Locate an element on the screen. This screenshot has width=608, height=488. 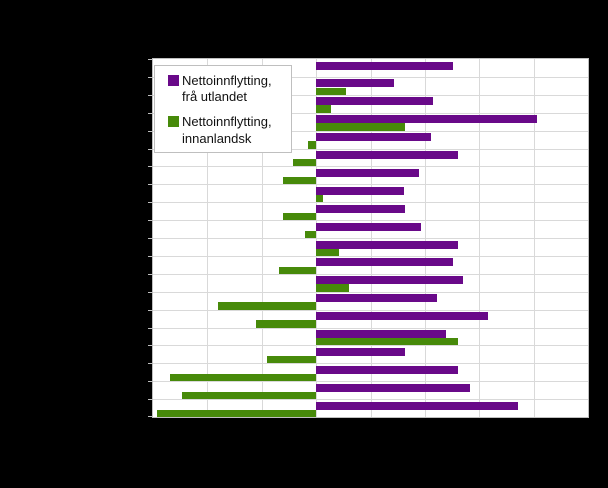
legend-entry-fra-utlandet: Nettoinnflytting, frå utlandet is located at coordinates (225, 89).